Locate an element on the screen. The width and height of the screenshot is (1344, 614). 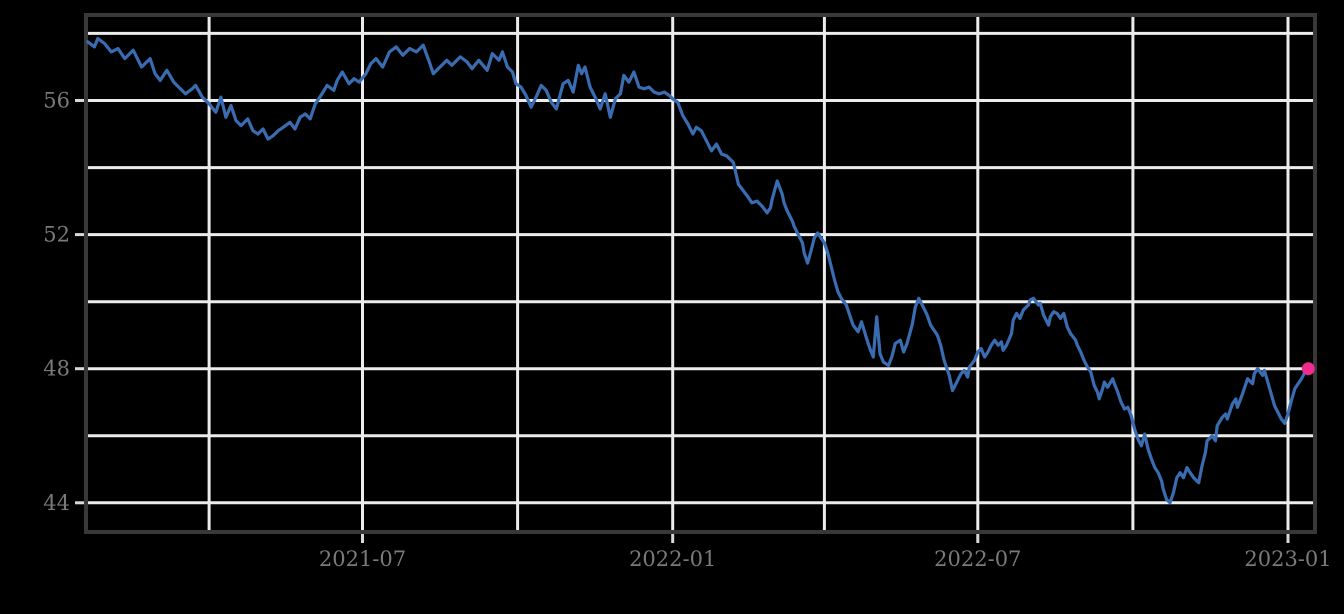
x-tick-label: 2022-07 is located at coordinates (977, 559).